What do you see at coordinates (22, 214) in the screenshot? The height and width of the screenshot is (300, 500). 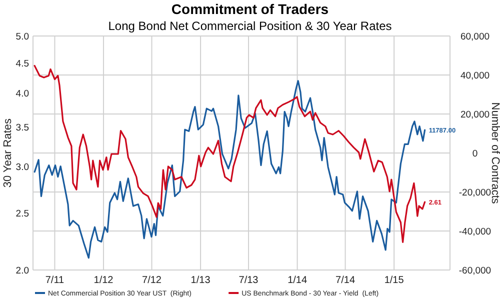 I see `y-tick-label: 2.5` at bounding box center [22, 214].